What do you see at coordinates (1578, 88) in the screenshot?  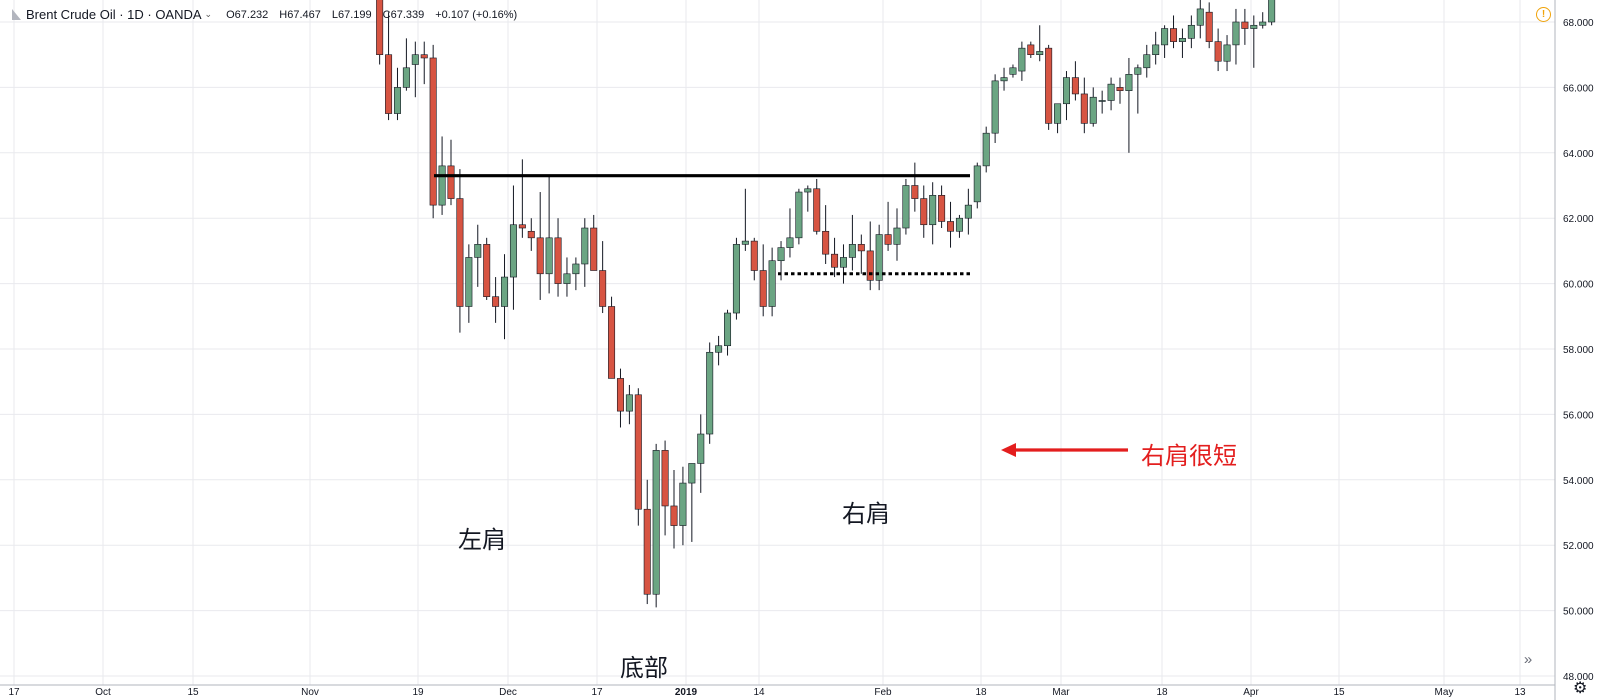 I see `y-tick-label: 66.000` at bounding box center [1578, 88].